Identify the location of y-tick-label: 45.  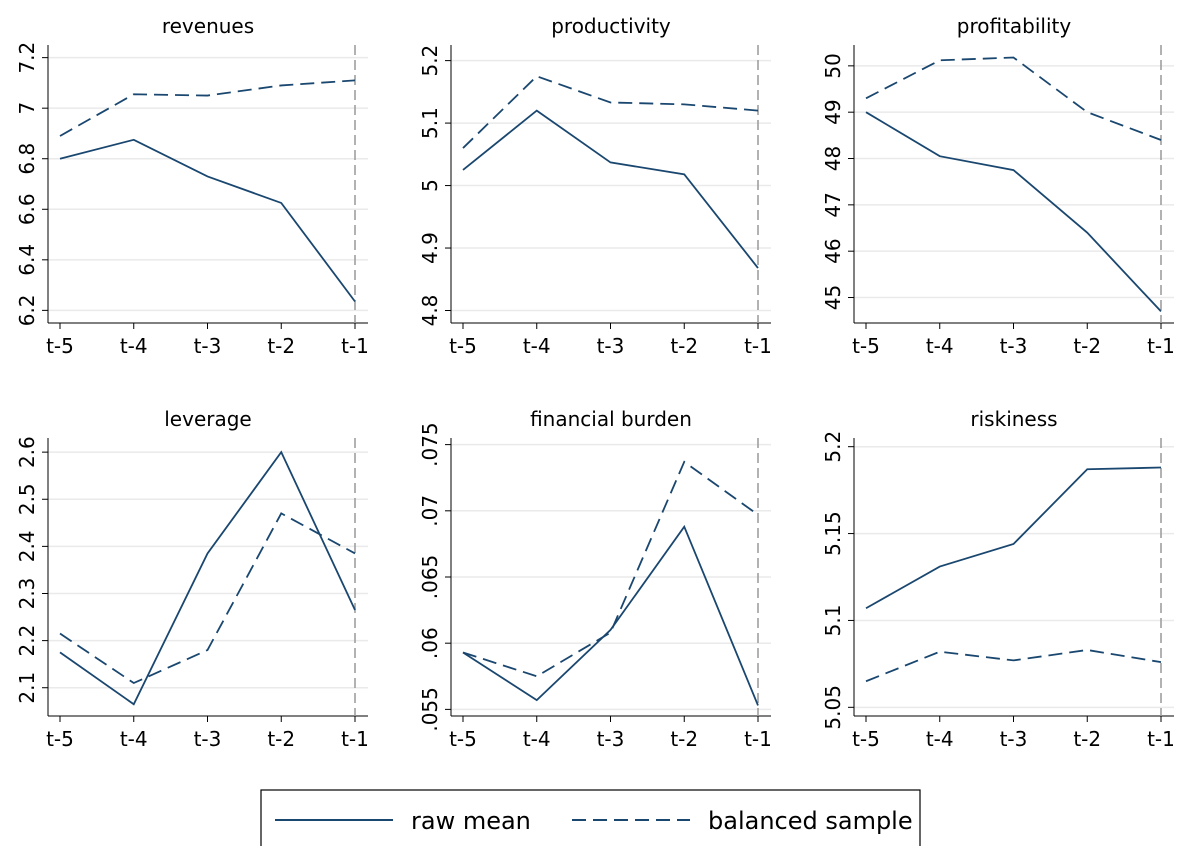
(833, 297).